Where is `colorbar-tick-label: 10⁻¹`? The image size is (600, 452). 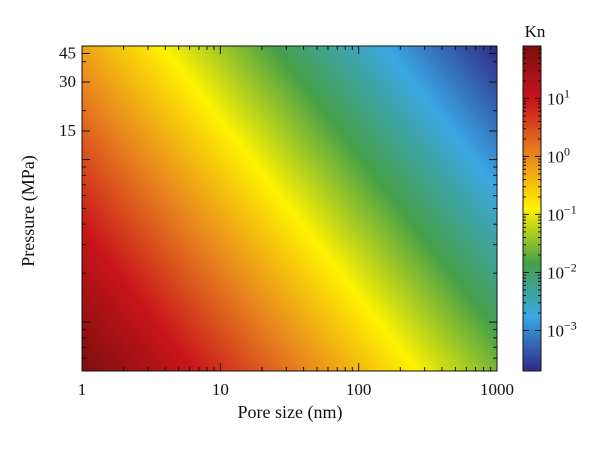
colorbar-tick-label: 10⁻¹ is located at coordinates (562, 213).